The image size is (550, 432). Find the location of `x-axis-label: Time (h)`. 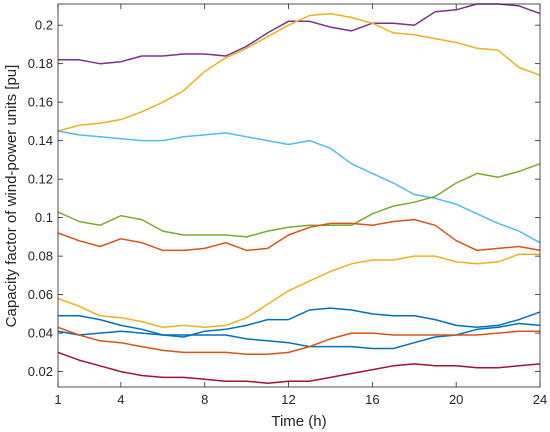

x-axis-label: Time (h) is located at coordinates (298, 421).